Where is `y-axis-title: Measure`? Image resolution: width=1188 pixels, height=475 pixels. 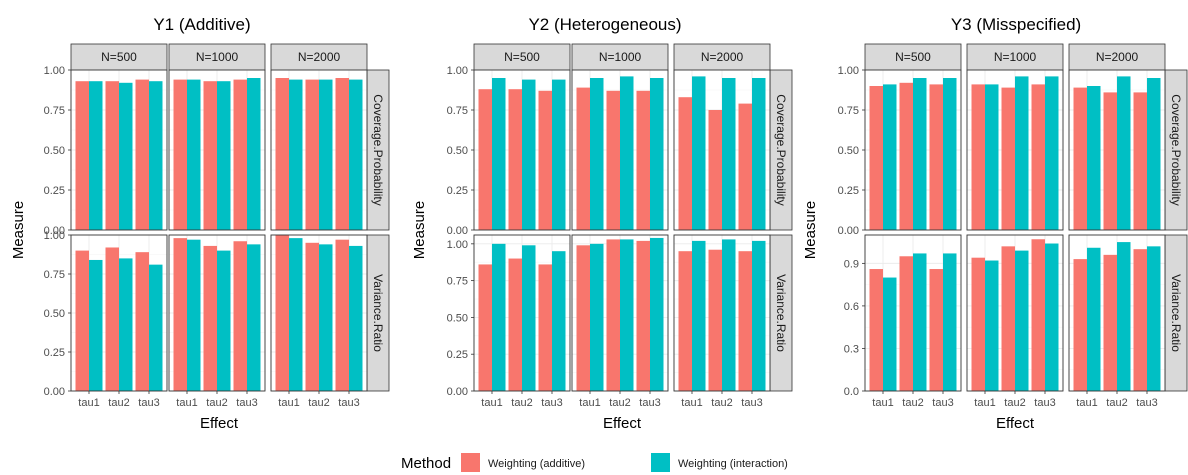
y-axis-title: Measure is located at coordinates (18, 230).